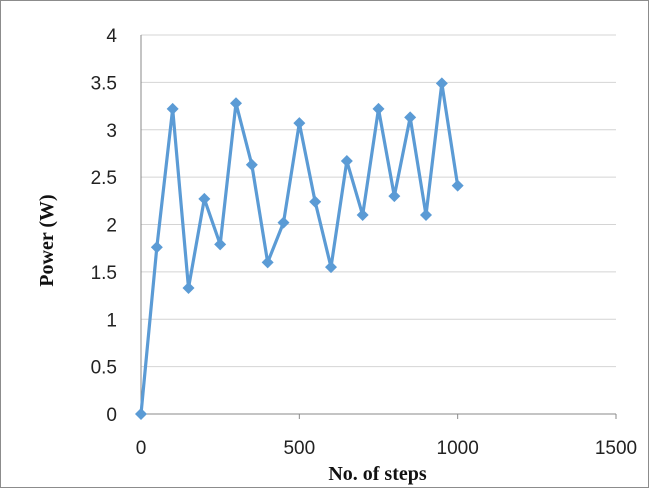 The height and width of the screenshot is (490, 650). Describe the element at coordinates (377, 474) in the screenshot. I see `x-axis-title: No. of steps` at that location.